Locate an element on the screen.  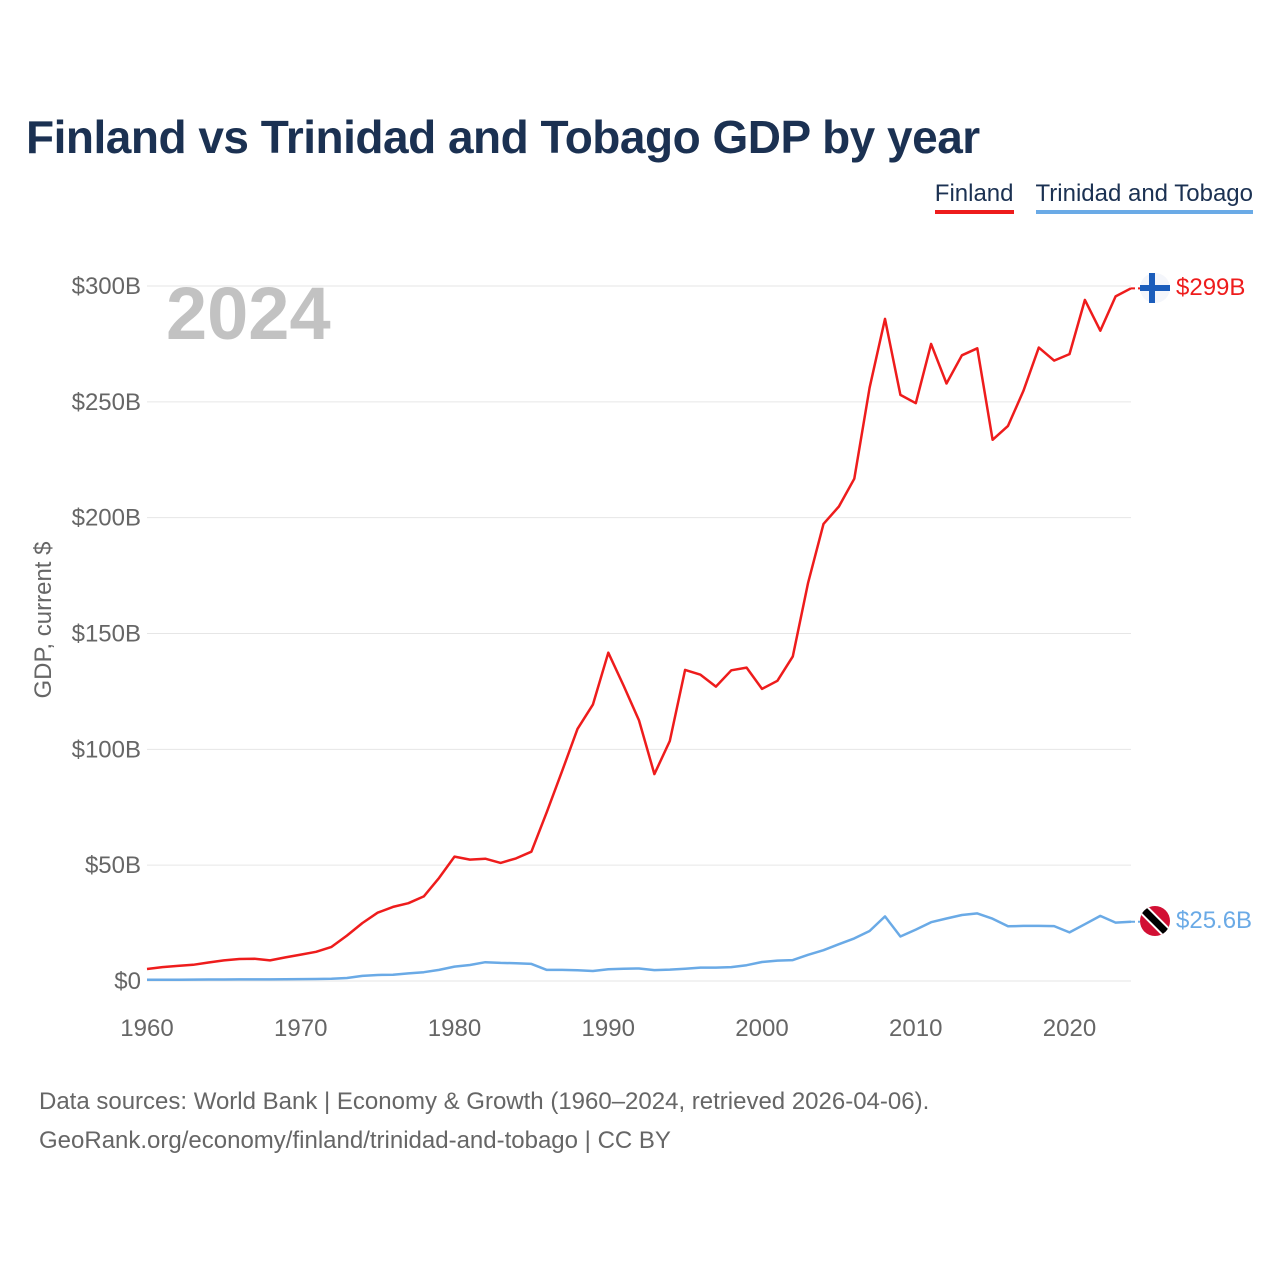
y-tick-label: $0 is located at coordinates (127, 981).